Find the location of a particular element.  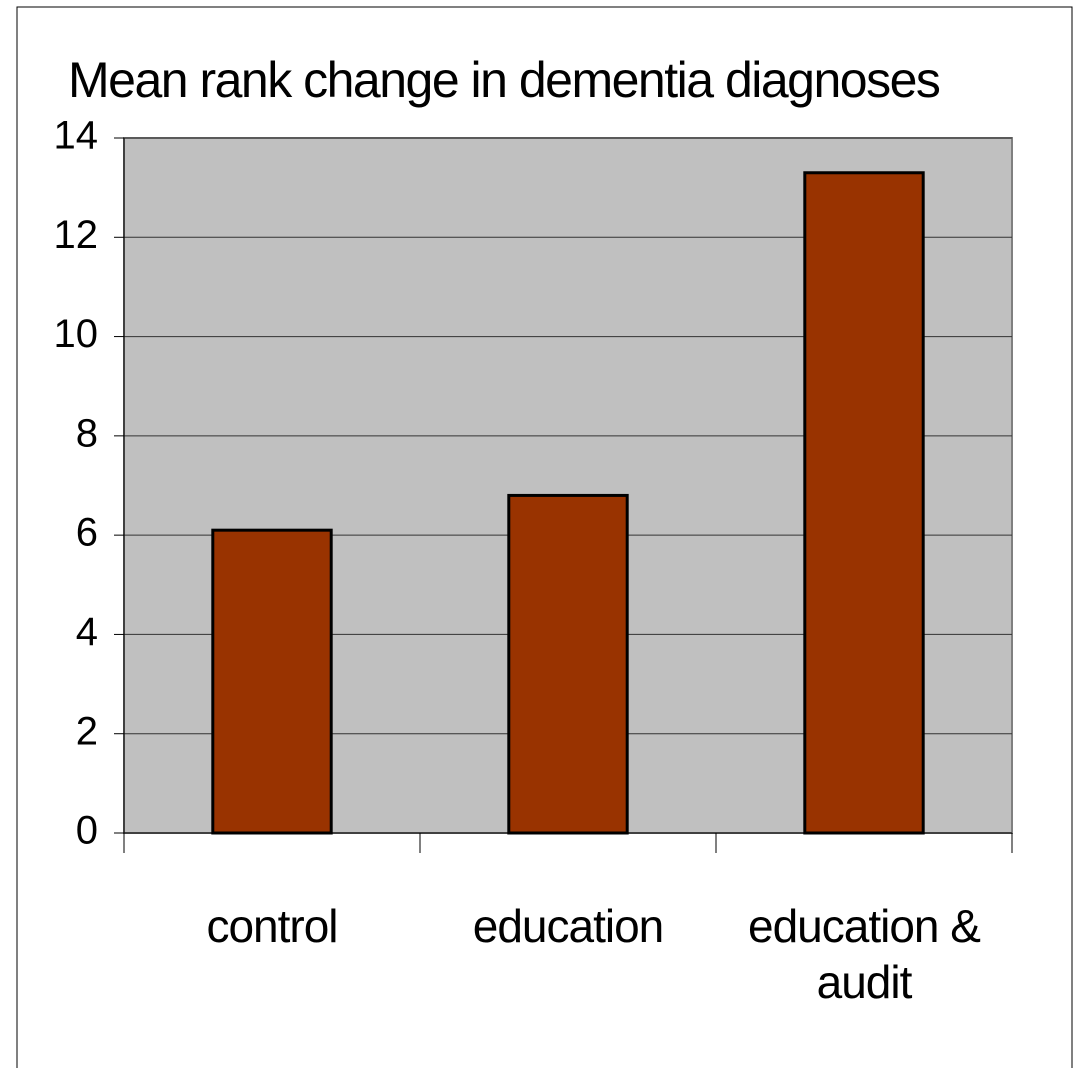

y-tick-label: 14 is located at coordinates (76, 136).